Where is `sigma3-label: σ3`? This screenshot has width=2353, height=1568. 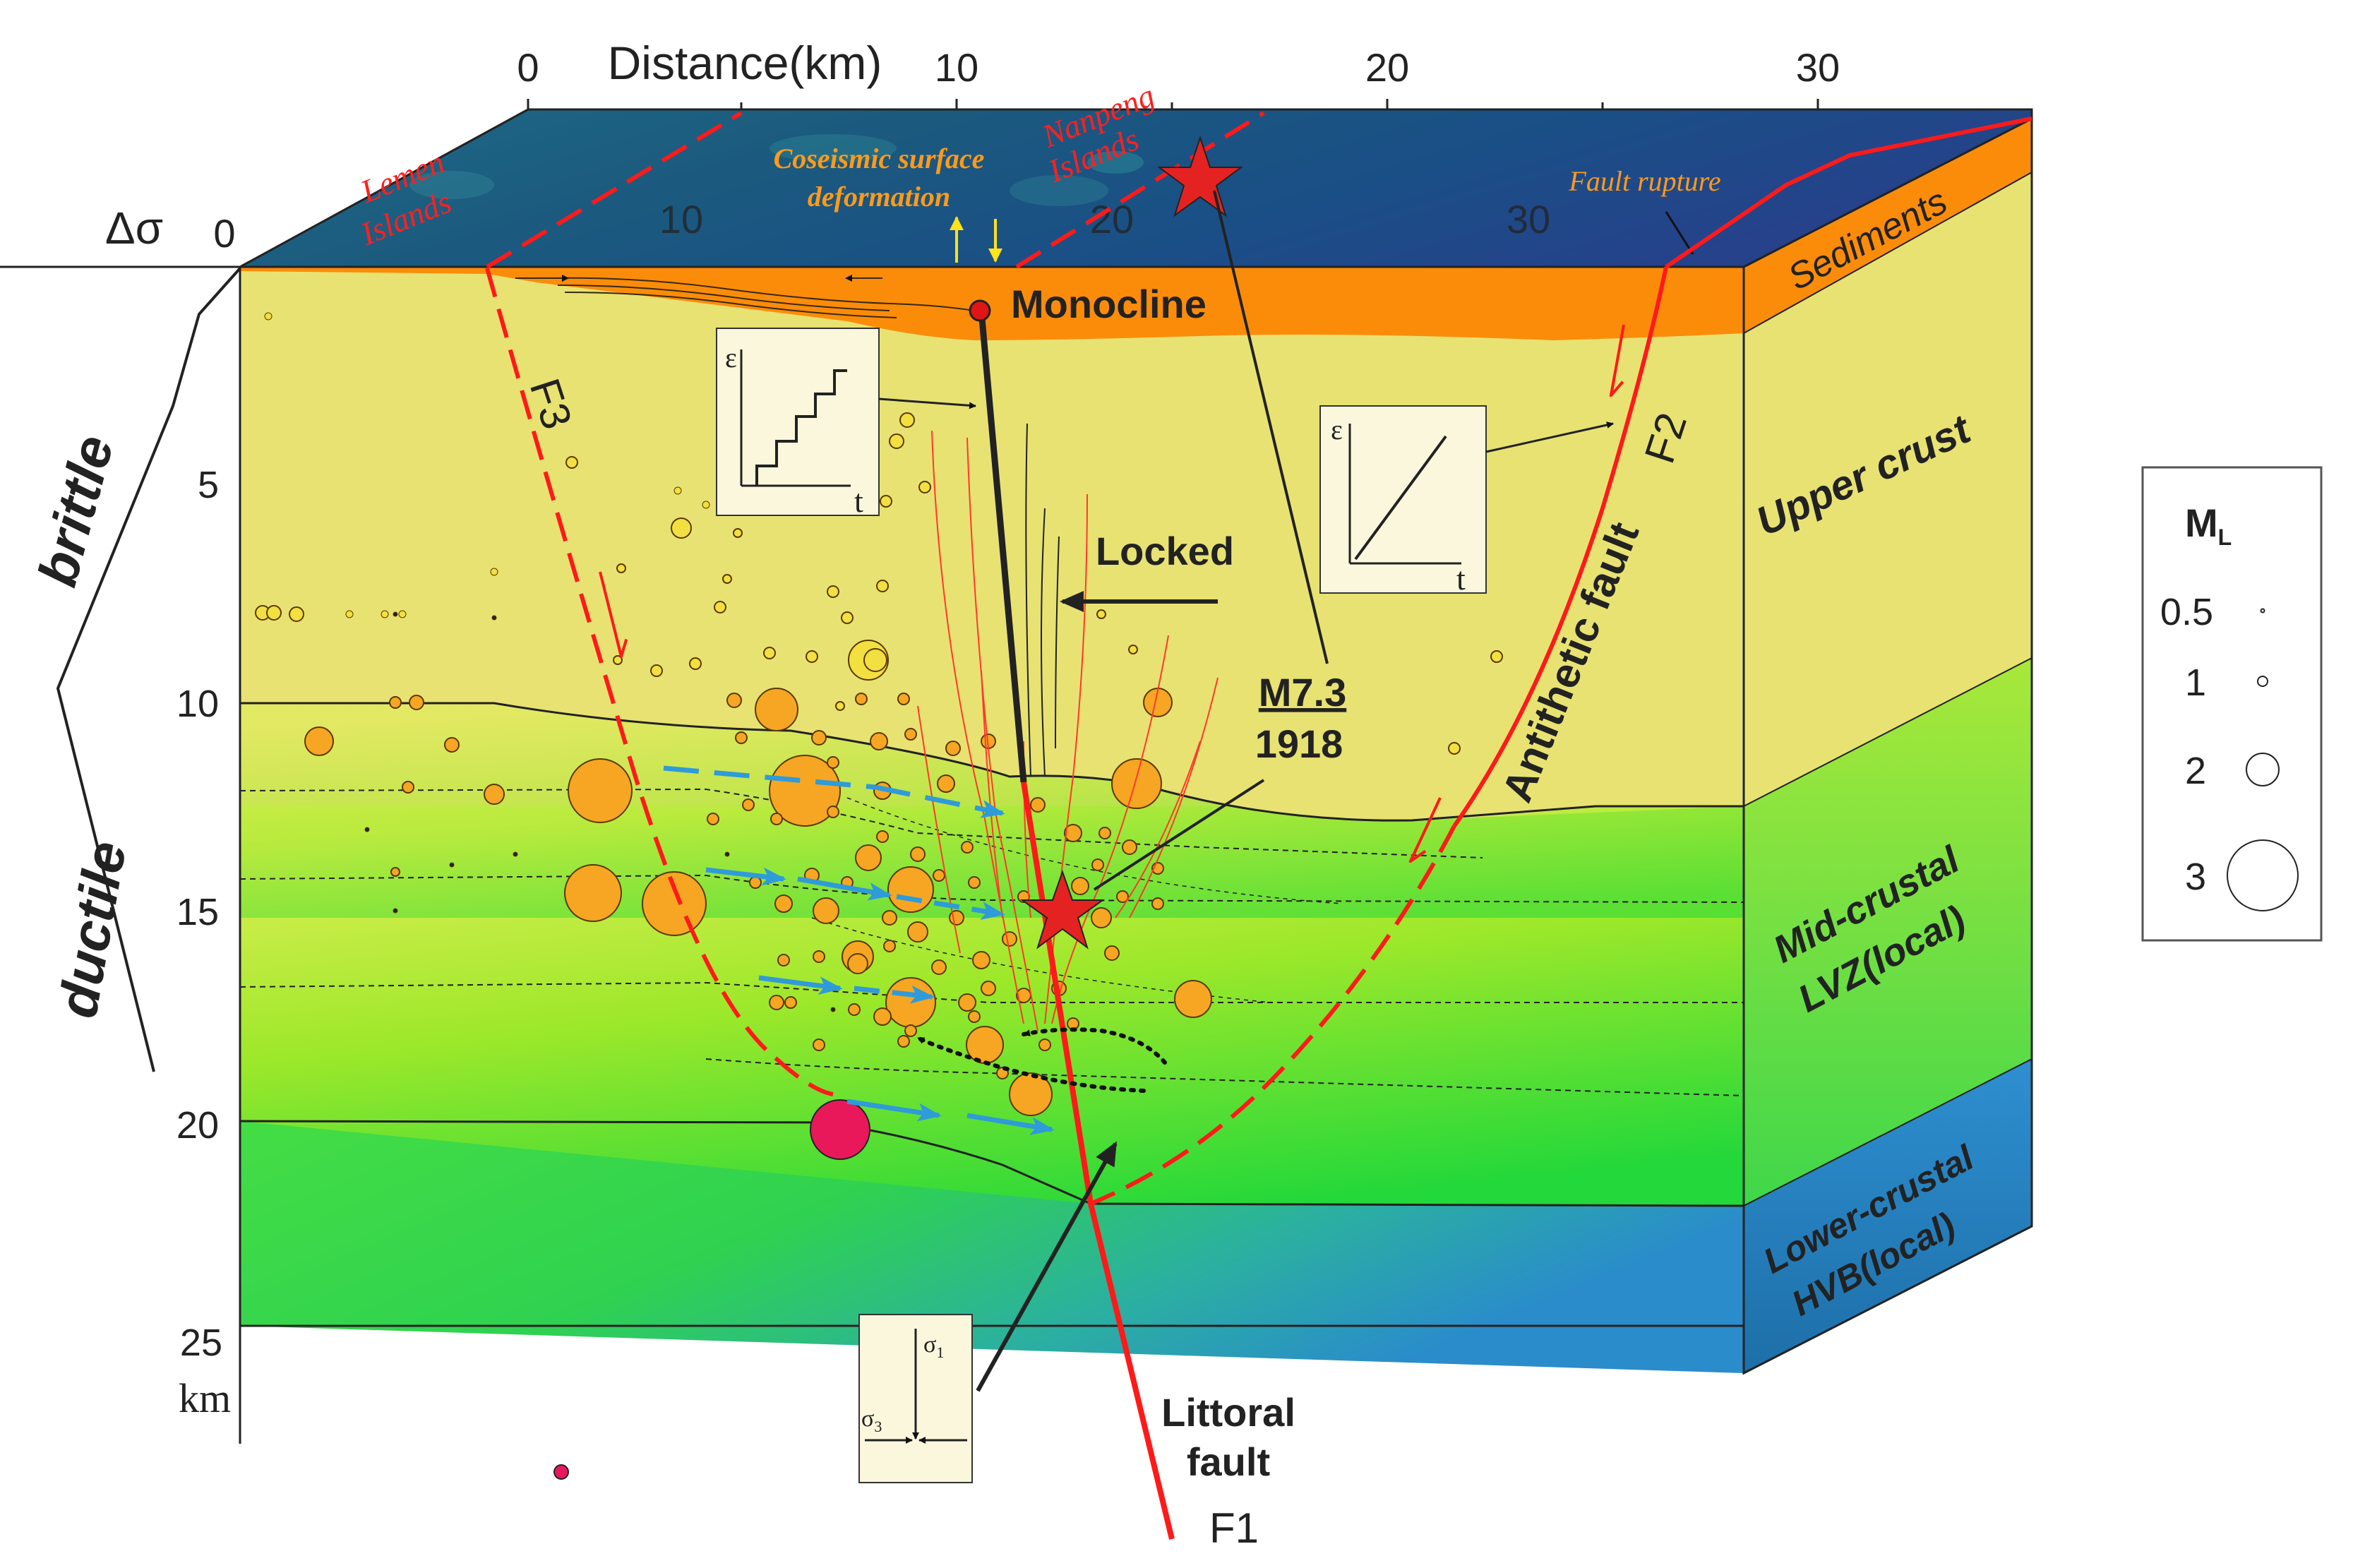 sigma3-label: σ3 is located at coordinates (871, 1420).